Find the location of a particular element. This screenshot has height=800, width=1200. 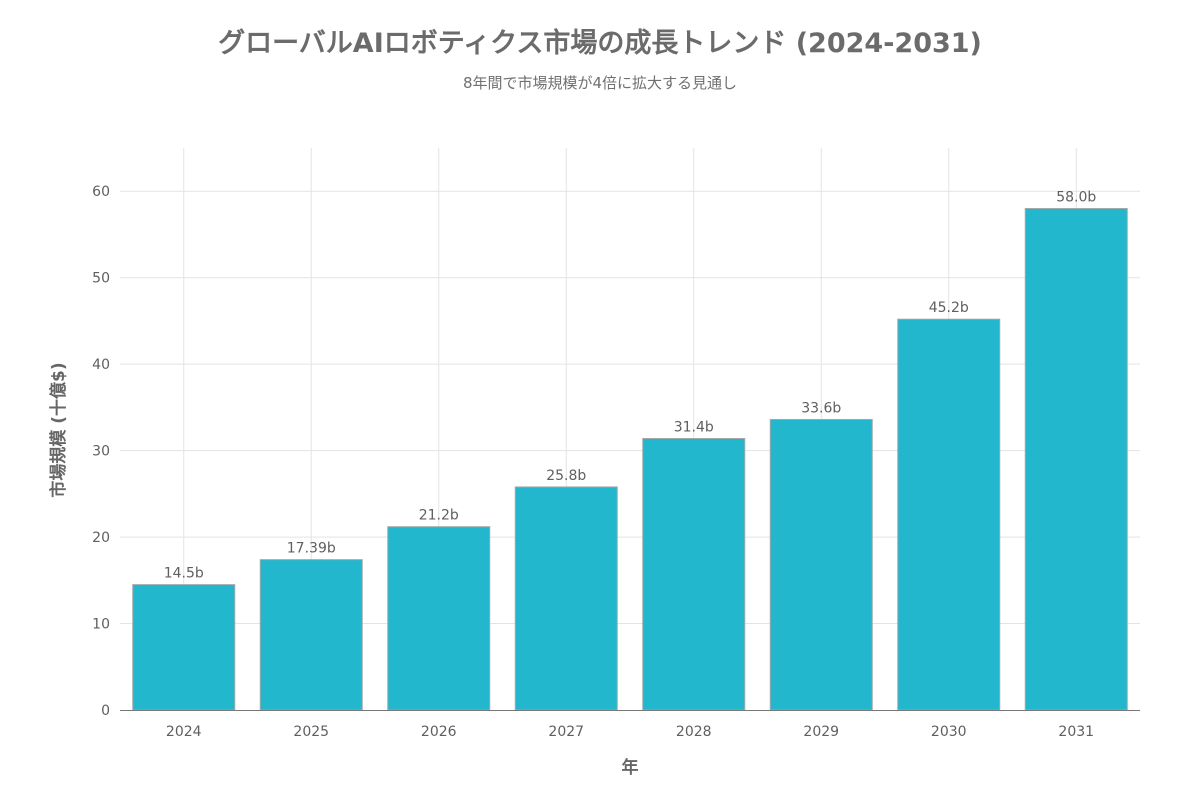

y-axis-ticks: 0 10 20 30 40 50 60 is located at coordinates (101, 451).